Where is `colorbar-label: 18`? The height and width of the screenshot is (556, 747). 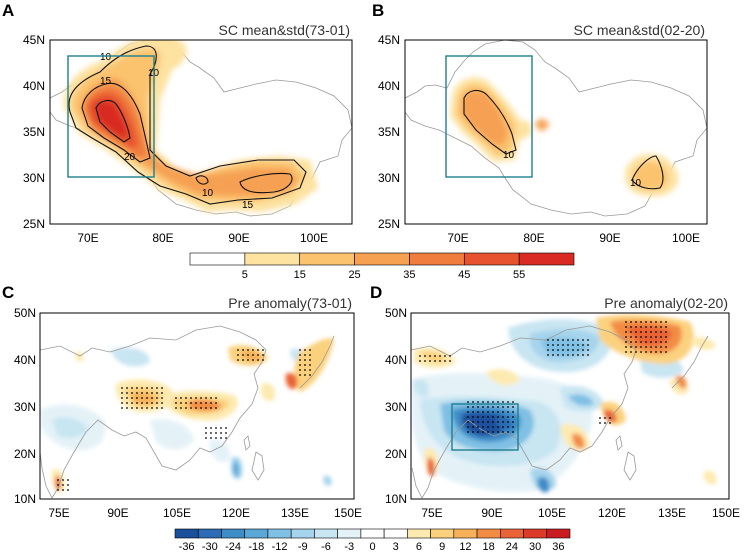
colorbar-label: 18 is located at coordinates (489, 547).